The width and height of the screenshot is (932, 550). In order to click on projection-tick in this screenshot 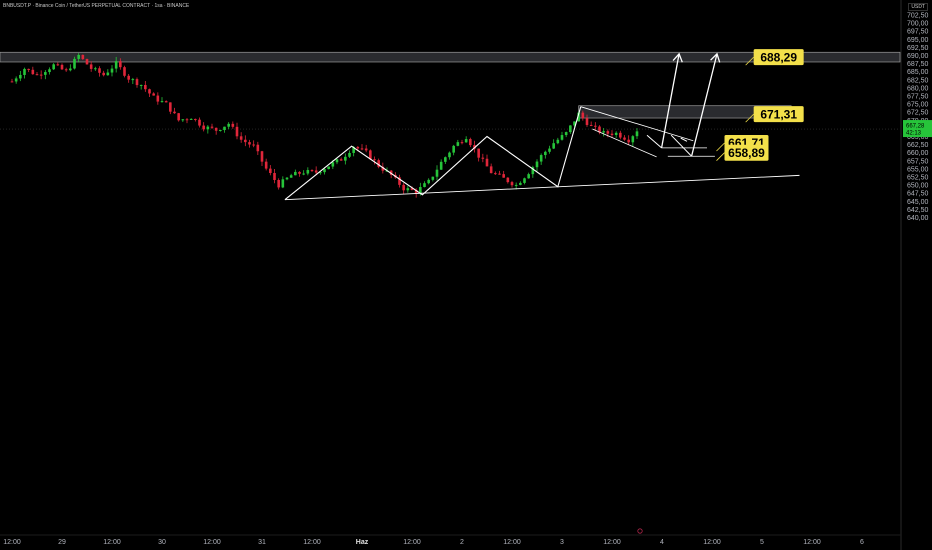, I will do `click(684, 139)`.